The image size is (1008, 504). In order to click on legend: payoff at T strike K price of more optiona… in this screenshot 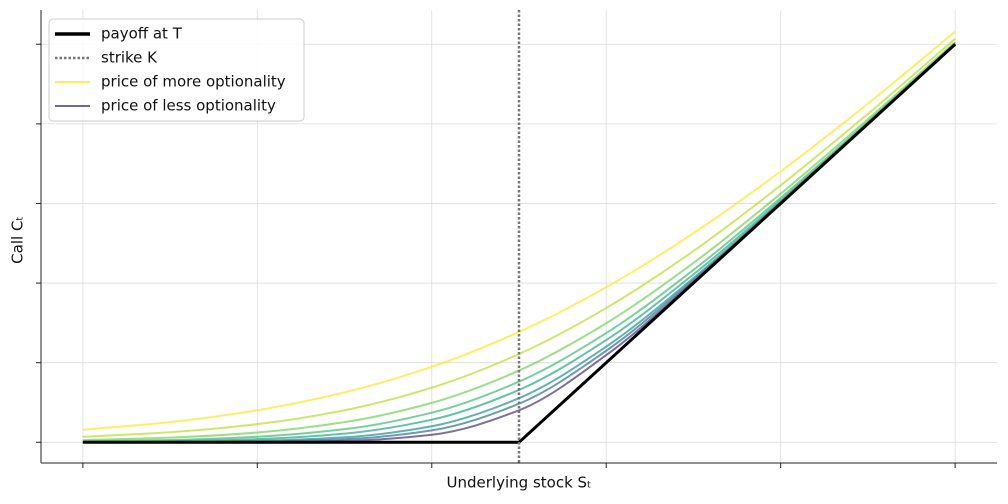, I will do `click(176, 70)`.